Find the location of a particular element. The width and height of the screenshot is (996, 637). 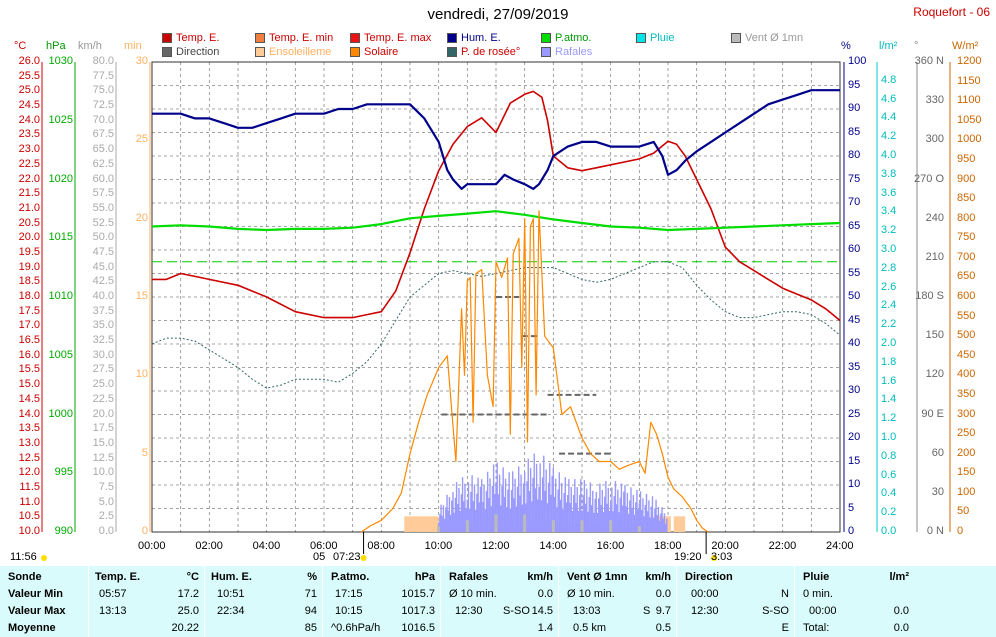

rain-duration: 0 min. is located at coordinates (818, 594).